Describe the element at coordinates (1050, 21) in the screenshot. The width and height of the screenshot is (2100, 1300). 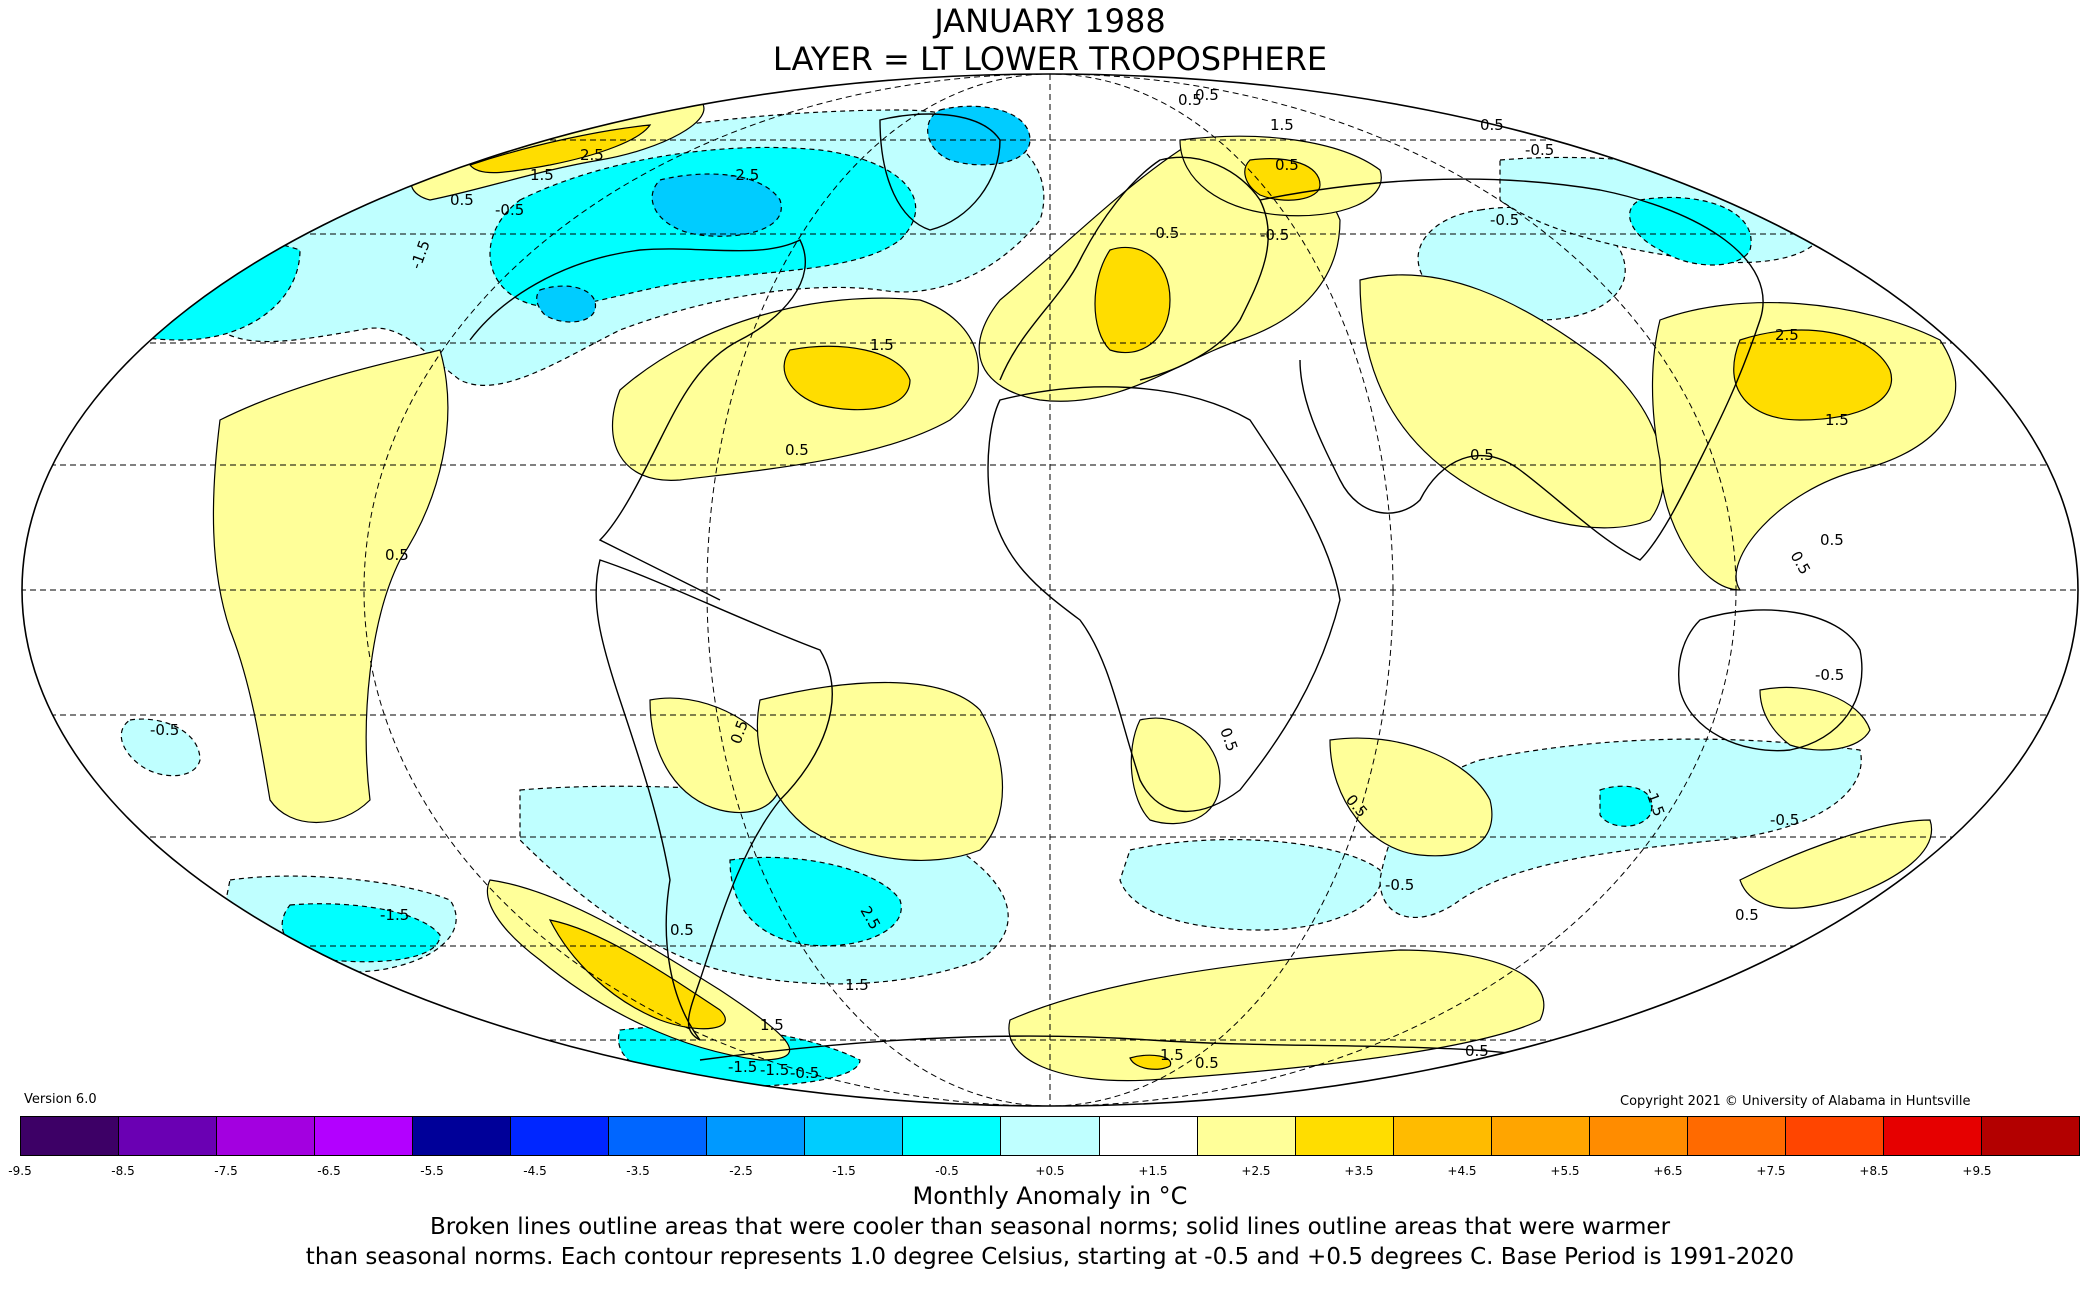
I see `map-title: JANUARY 1988` at that location.